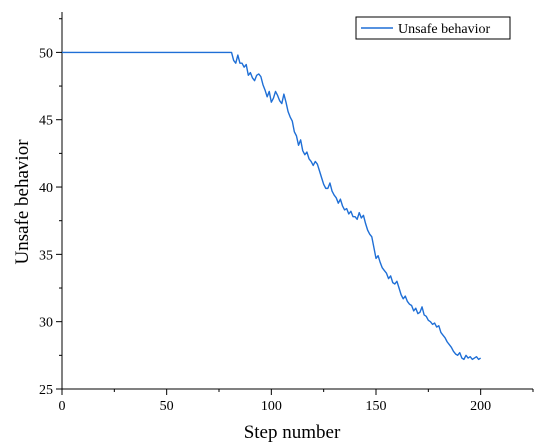  What do you see at coordinates (22, 202) in the screenshot?
I see `y-axis-label: Unsafe behavior` at bounding box center [22, 202].